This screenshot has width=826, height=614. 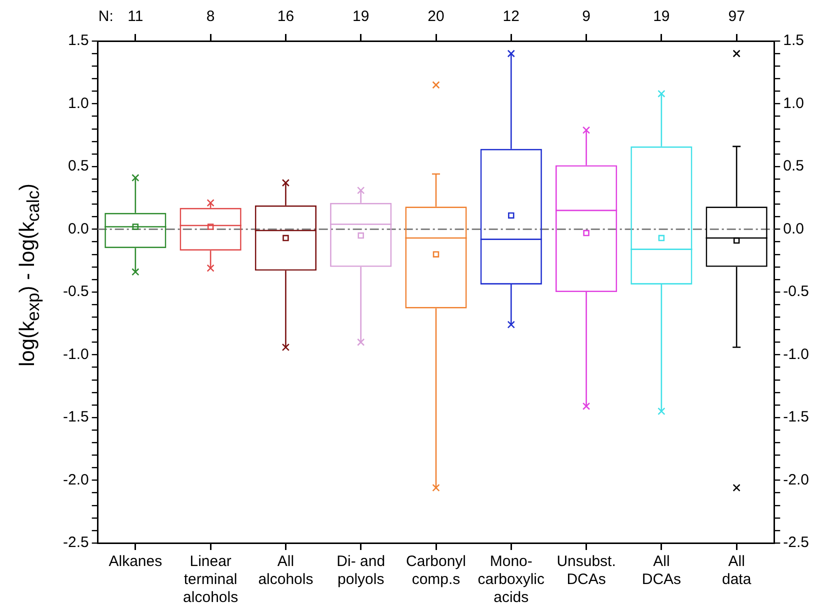 I want to click on y-tick-label: -1.0, so click(x=75, y=354).